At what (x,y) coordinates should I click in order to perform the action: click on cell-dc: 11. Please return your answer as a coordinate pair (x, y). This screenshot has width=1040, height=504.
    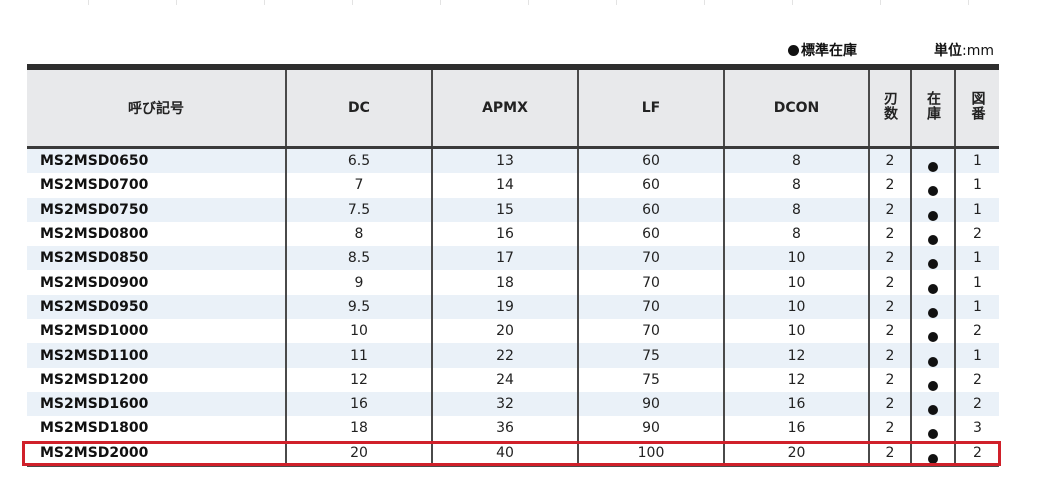
    Looking at the image, I should click on (358, 355).